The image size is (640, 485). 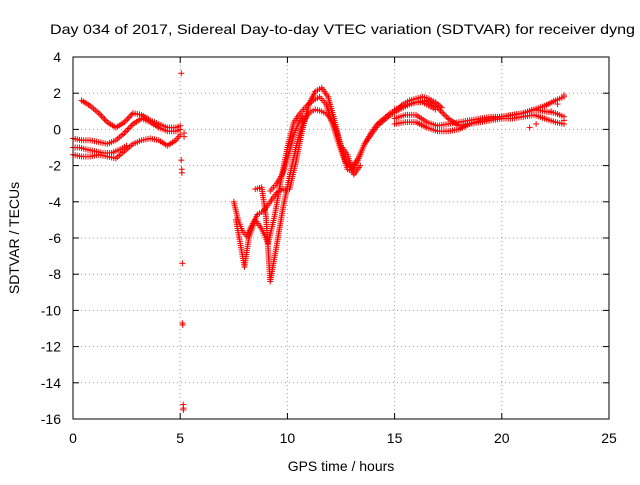 I want to click on y-tick-label: -6, so click(x=55, y=238).